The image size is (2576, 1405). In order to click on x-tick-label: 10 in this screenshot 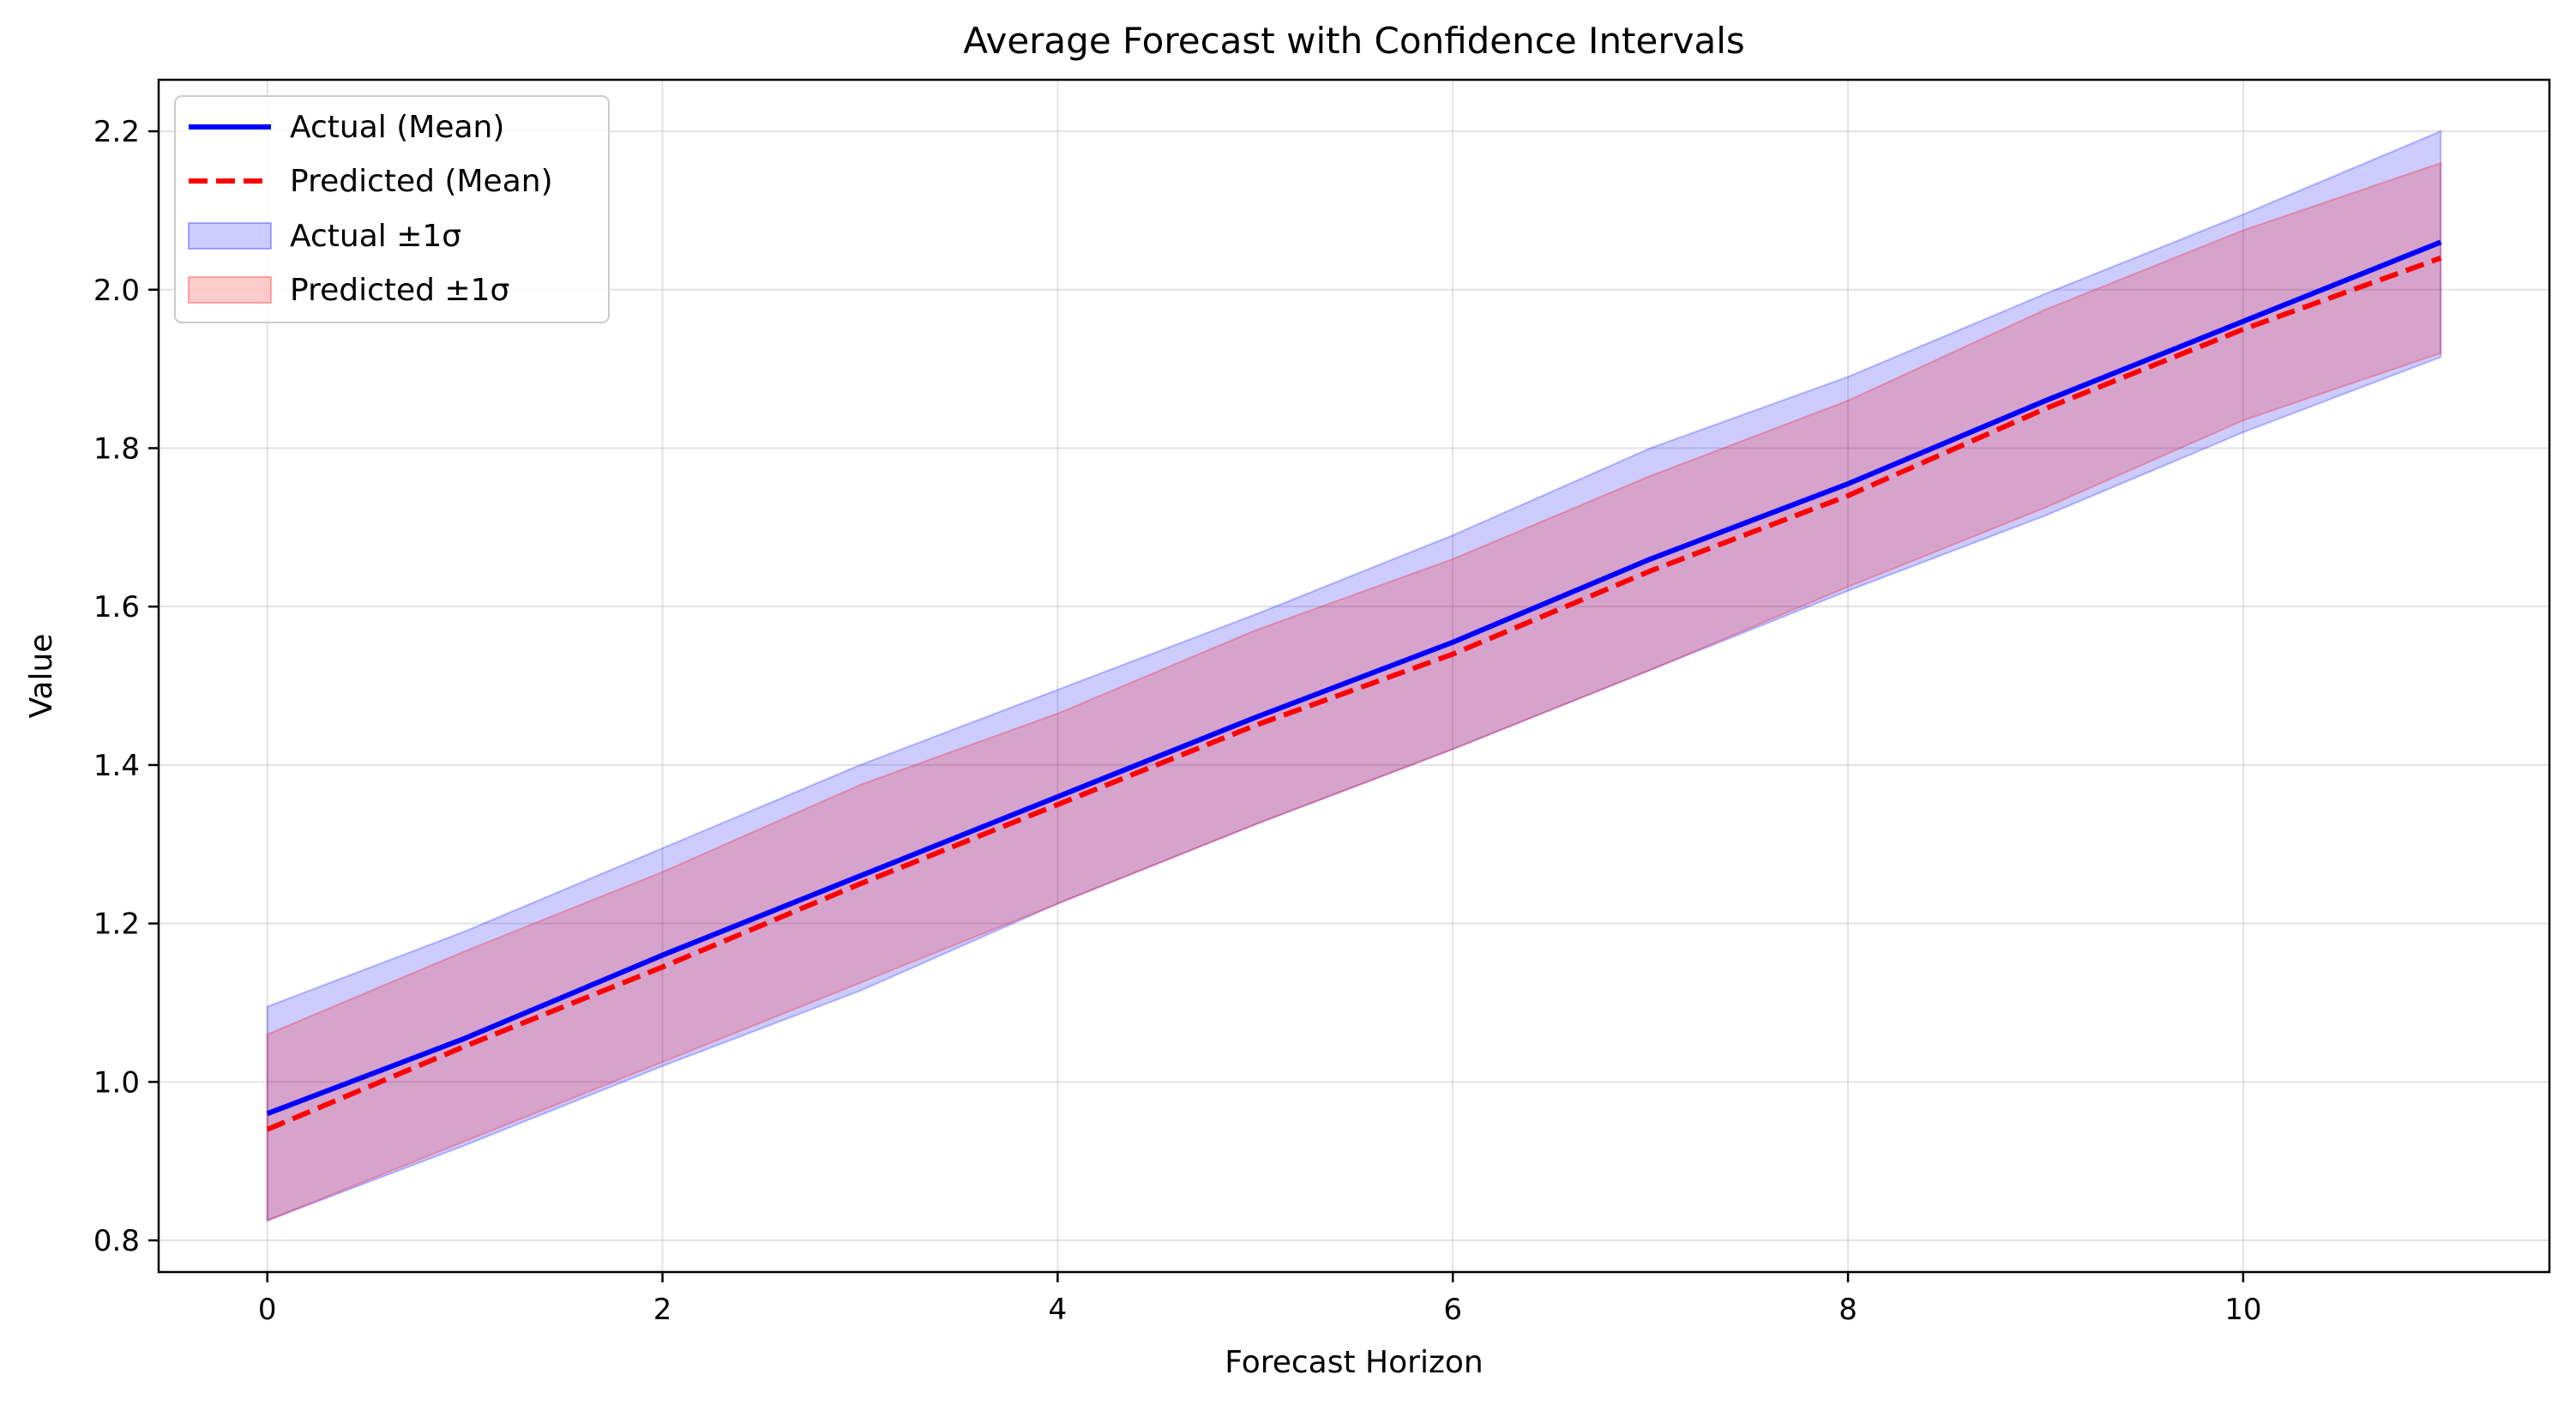, I will do `click(2242, 1310)`.